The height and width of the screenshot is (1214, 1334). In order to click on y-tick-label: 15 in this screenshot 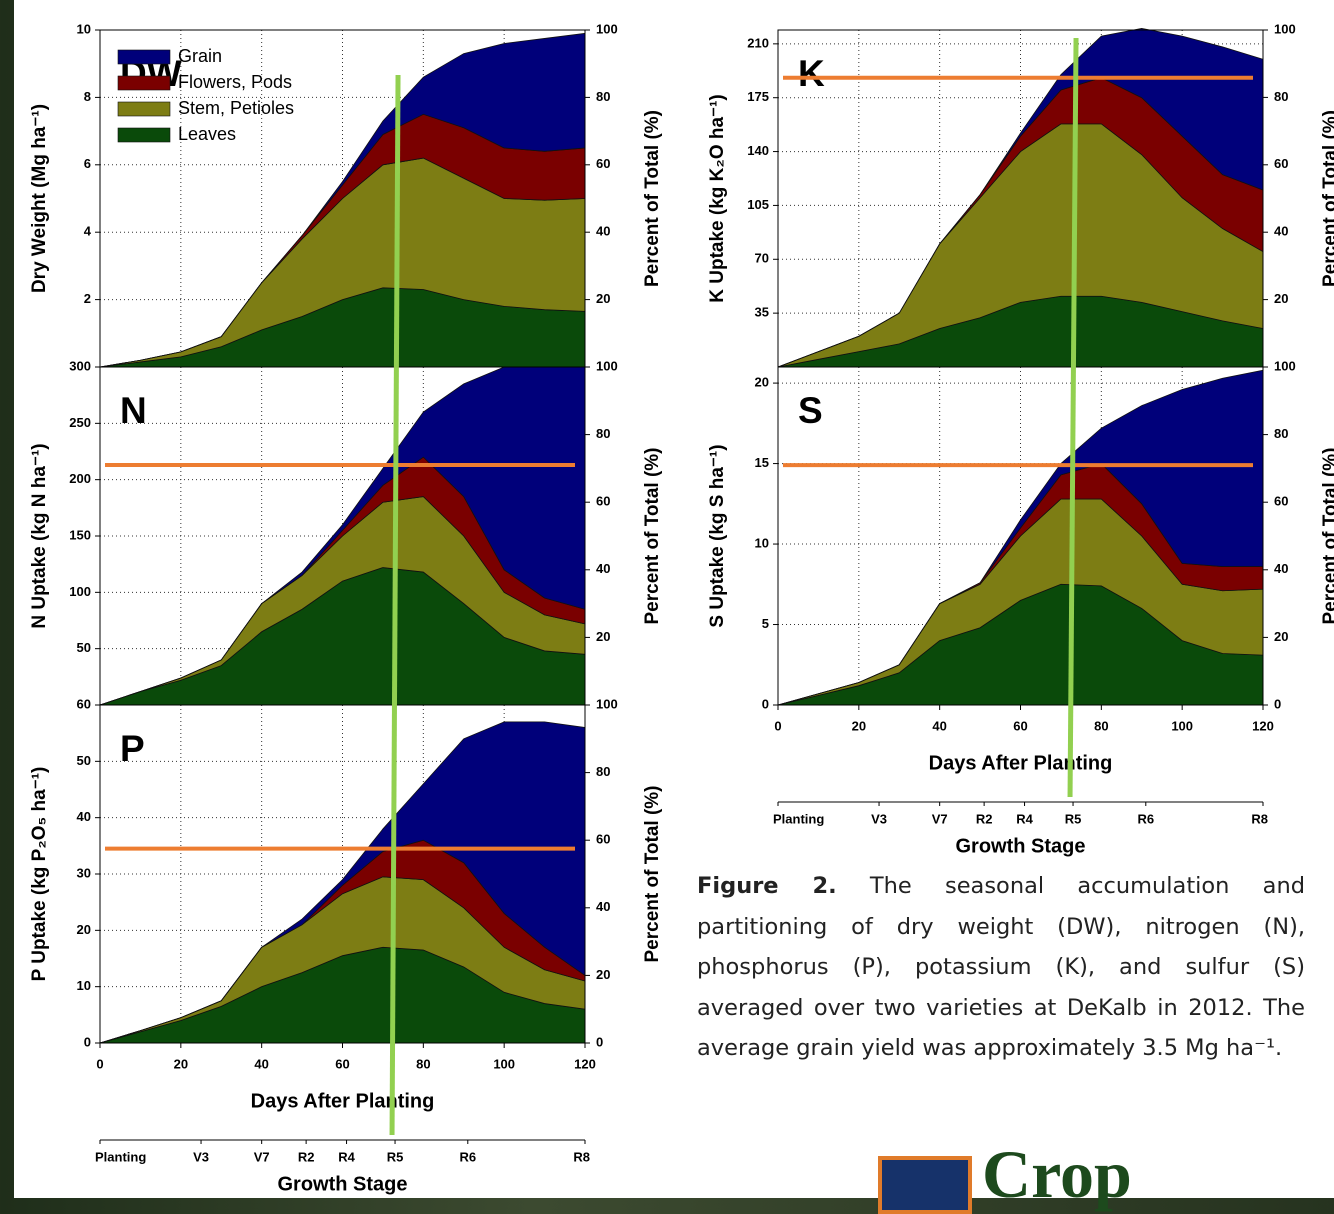, I will do `click(762, 462)`.